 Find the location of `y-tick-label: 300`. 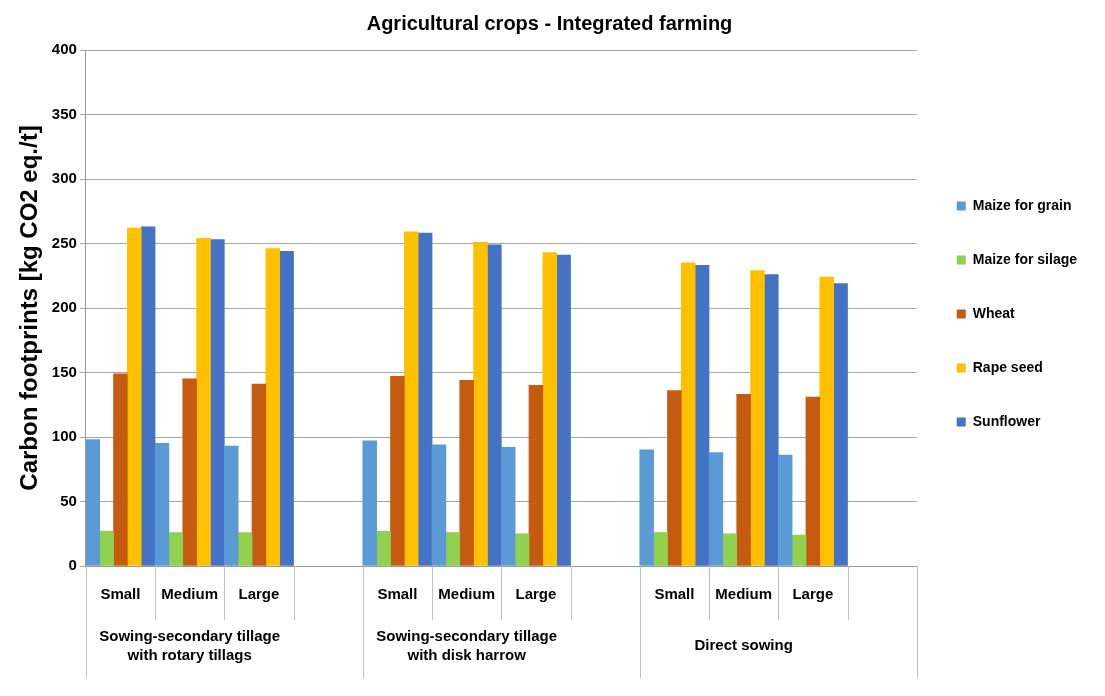

y-tick-label: 300 is located at coordinates (64, 178).